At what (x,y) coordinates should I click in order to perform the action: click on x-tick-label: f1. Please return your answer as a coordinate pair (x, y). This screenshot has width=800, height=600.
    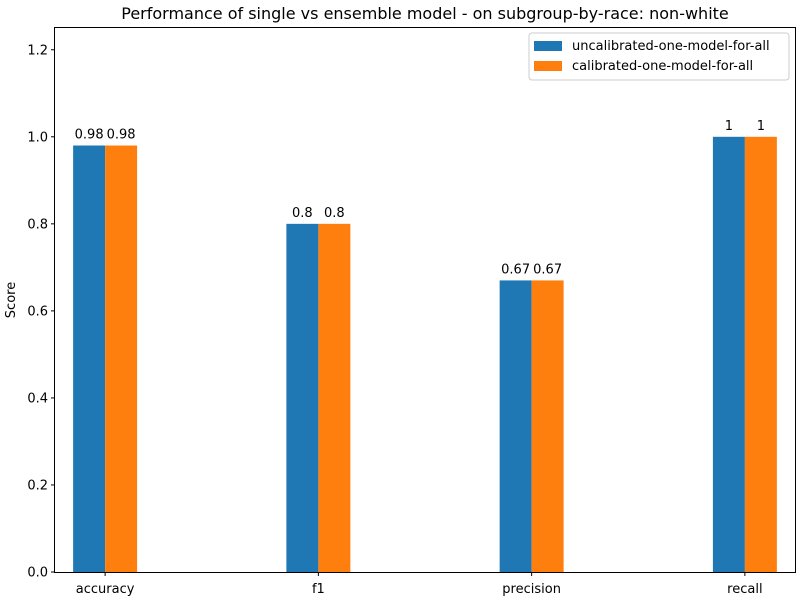
    Looking at the image, I should click on (318, 589).